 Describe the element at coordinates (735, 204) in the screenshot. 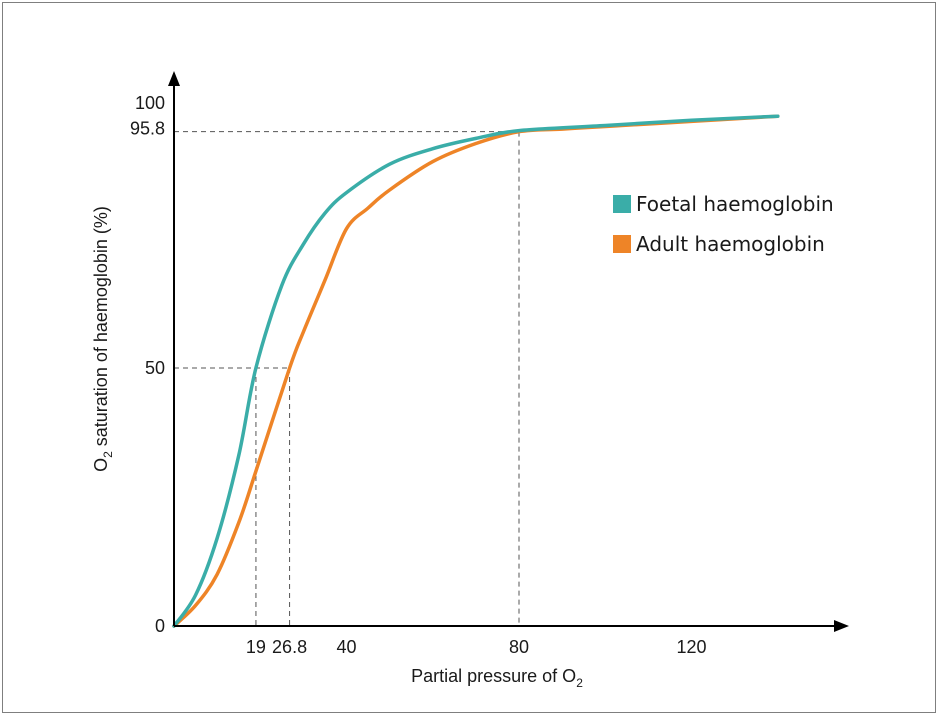

I see `legend-label-foetal: Foetal haemoglobin` at that location.